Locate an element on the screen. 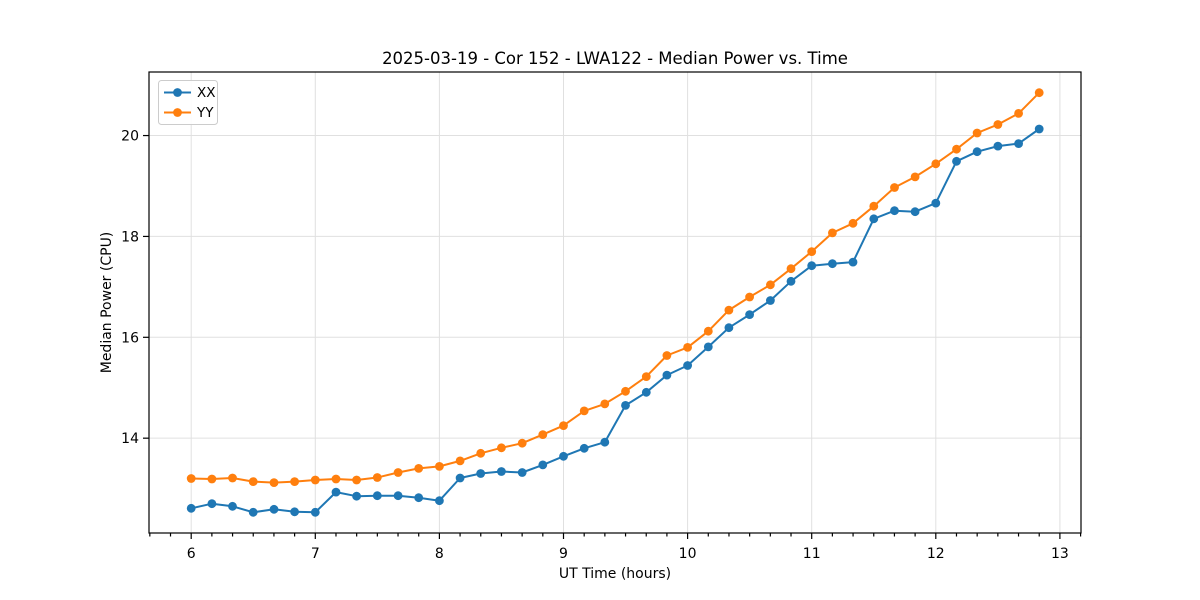 The height and width of the screenshot is (600, 1200). y-tick-label-18: 18 is located at coordinates (130, 237).